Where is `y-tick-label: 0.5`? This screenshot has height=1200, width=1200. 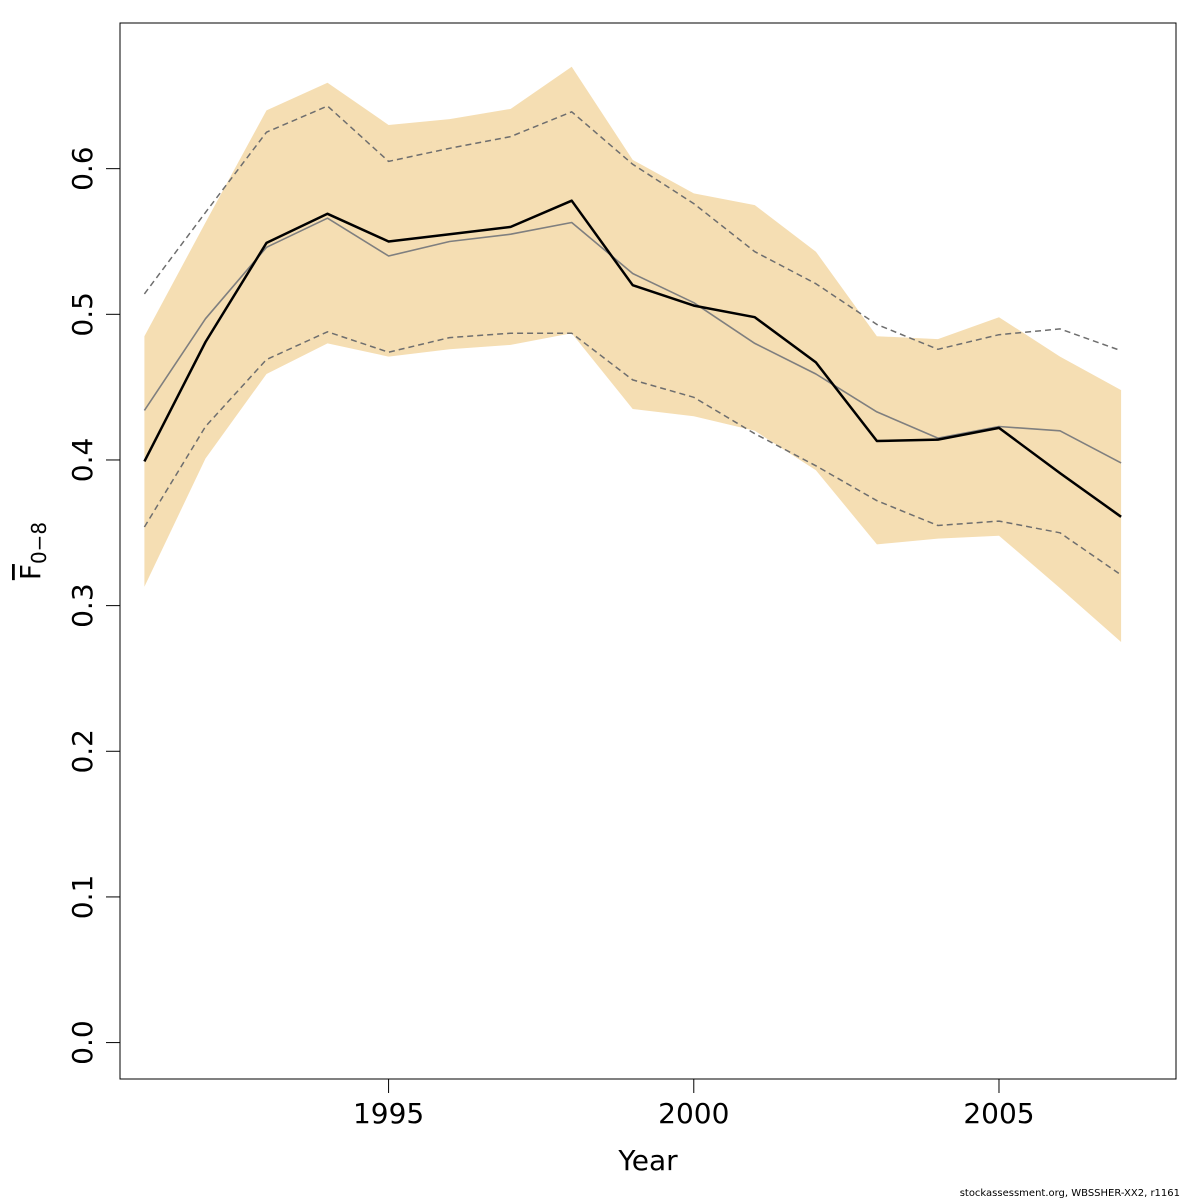 y-tick-label: 0.5 is located at coordinates (82, 314).